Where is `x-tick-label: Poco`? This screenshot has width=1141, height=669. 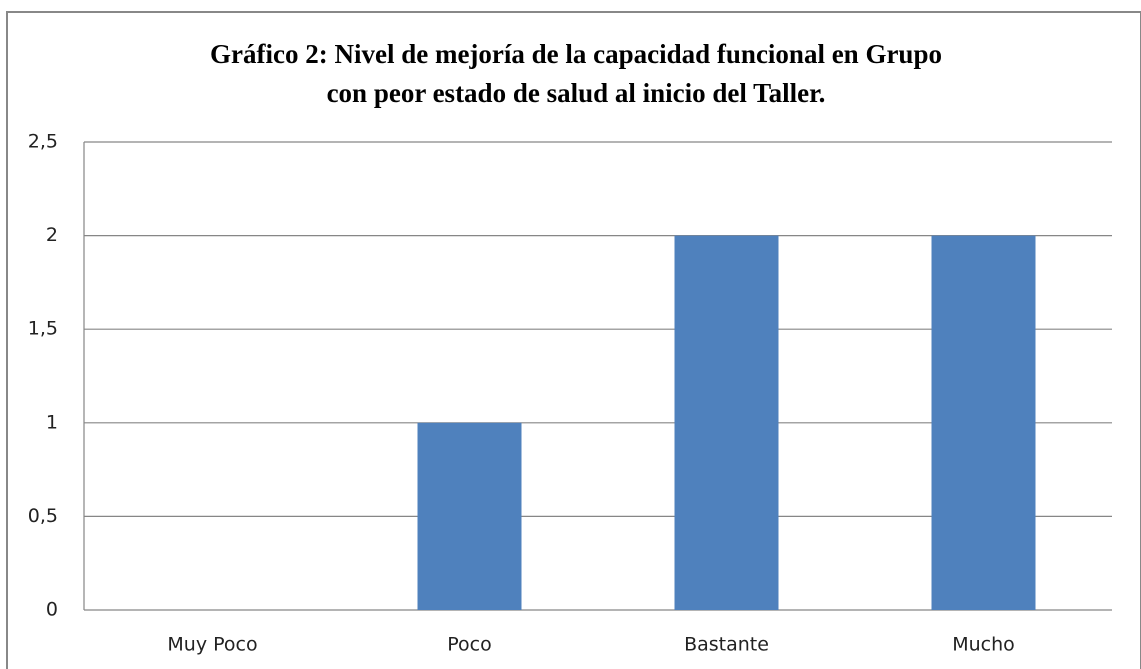
x-tick-label: Poco is located at coordinates (469, 645).